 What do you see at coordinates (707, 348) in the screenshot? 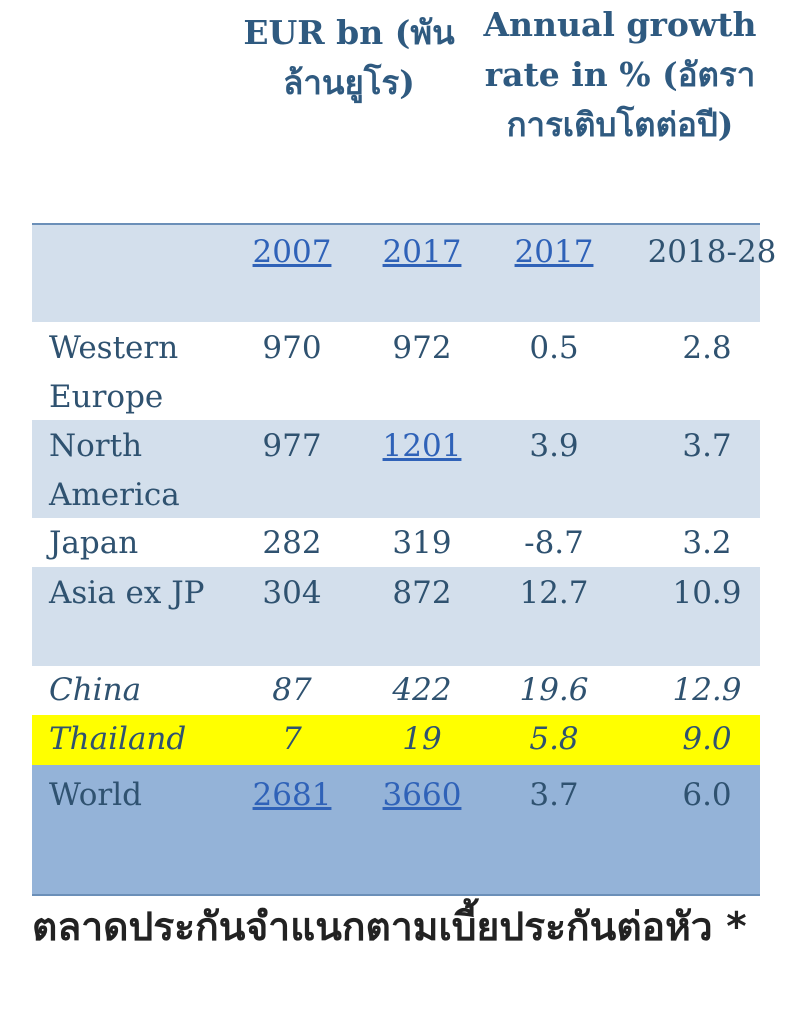
I see `growth-2018-28: 2.8` at bounding box center [707, 348].